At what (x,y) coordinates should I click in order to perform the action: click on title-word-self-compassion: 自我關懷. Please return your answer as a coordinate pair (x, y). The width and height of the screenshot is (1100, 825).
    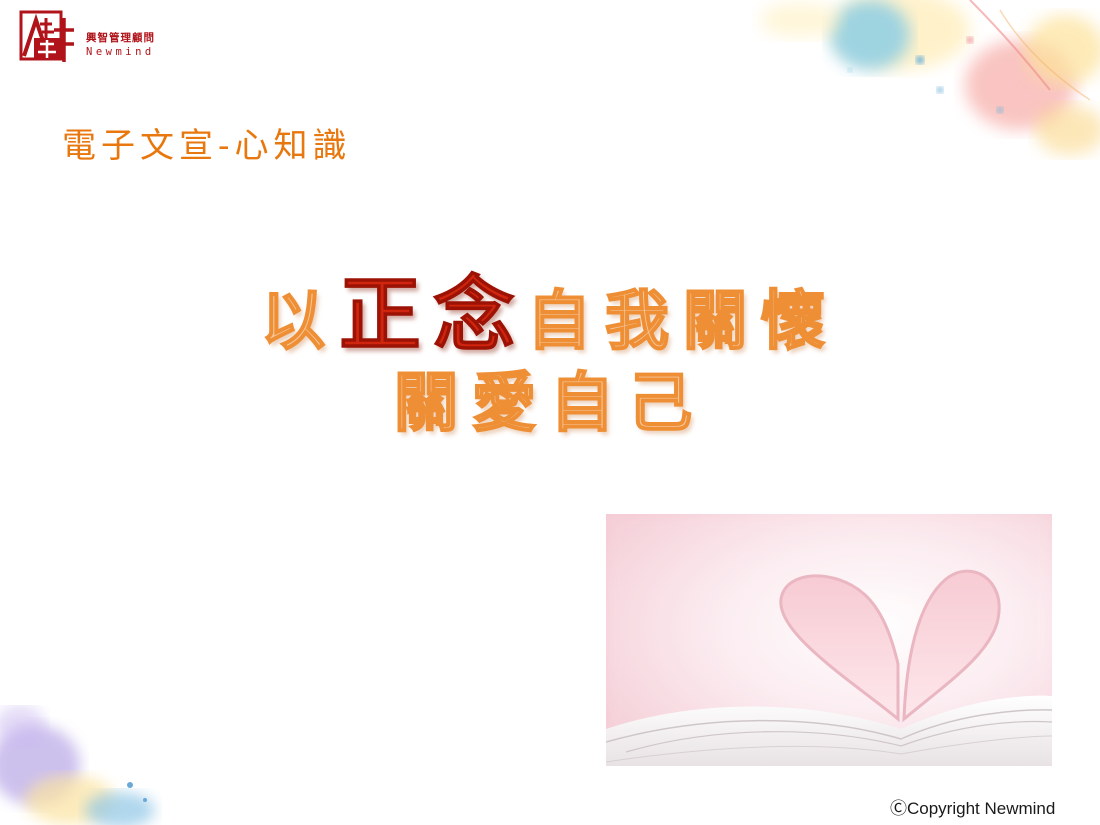
    Looking at the image, I should click on (682, 321).